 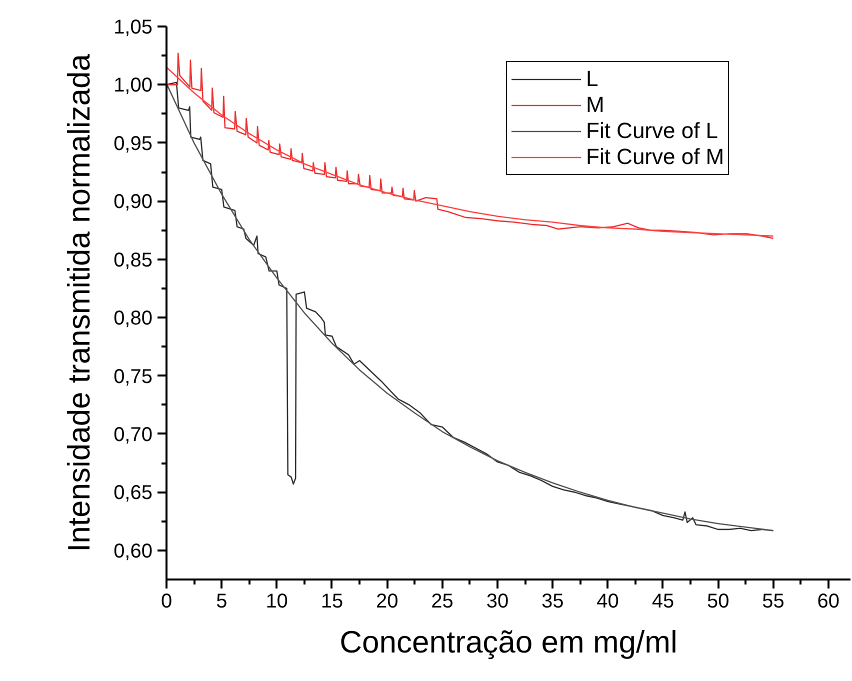 What do you see at coordinates (133, 143) in the screenshot?
I see `y-tick-label: 0,95` at bounding box center [133, 143].